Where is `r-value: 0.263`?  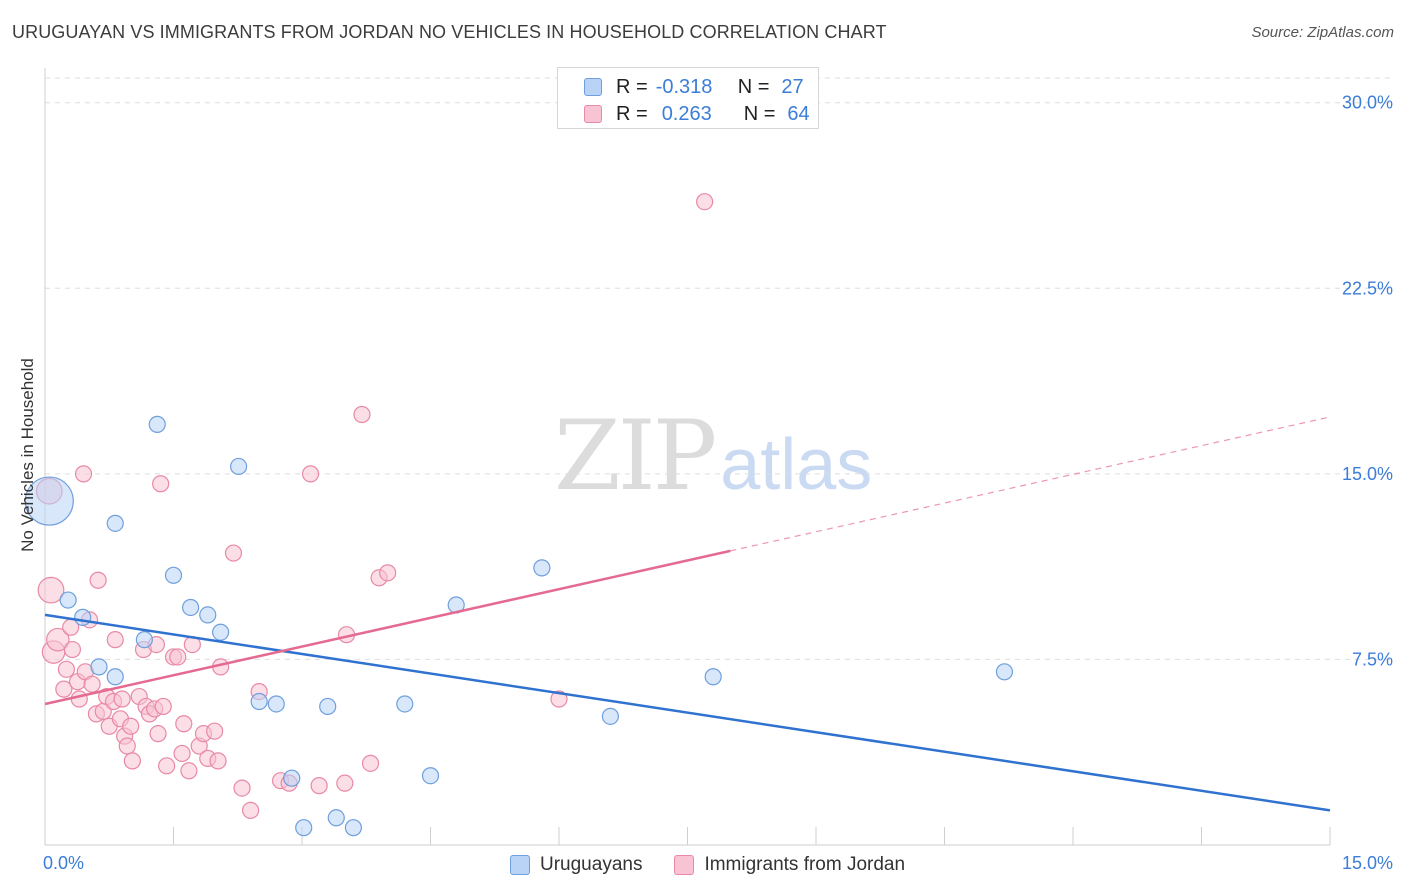 r-value: 0.263 is located at coordinates (686, 113).